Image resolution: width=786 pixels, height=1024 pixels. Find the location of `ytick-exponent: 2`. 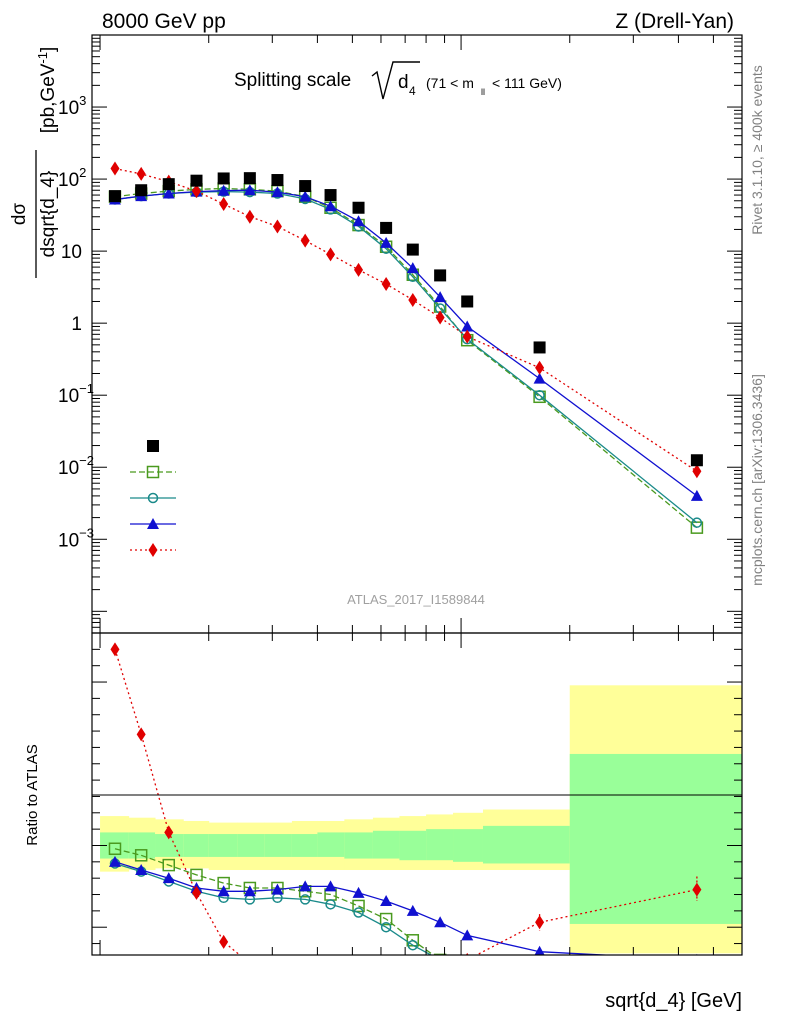

ytick-exponent: 2 is located at coordinates (82, 172).